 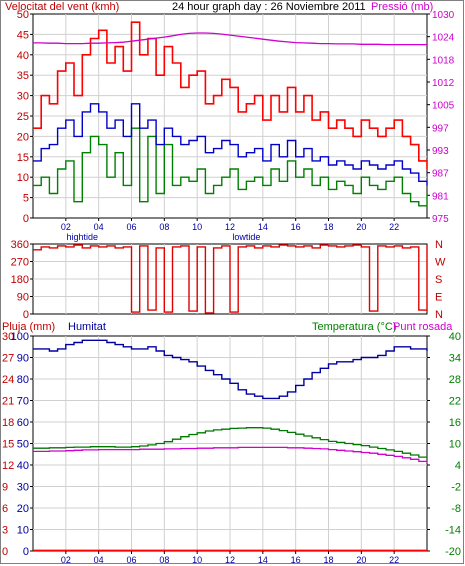 I want to click on direction-y-tick-label: 90, so click(x=23, y=298).